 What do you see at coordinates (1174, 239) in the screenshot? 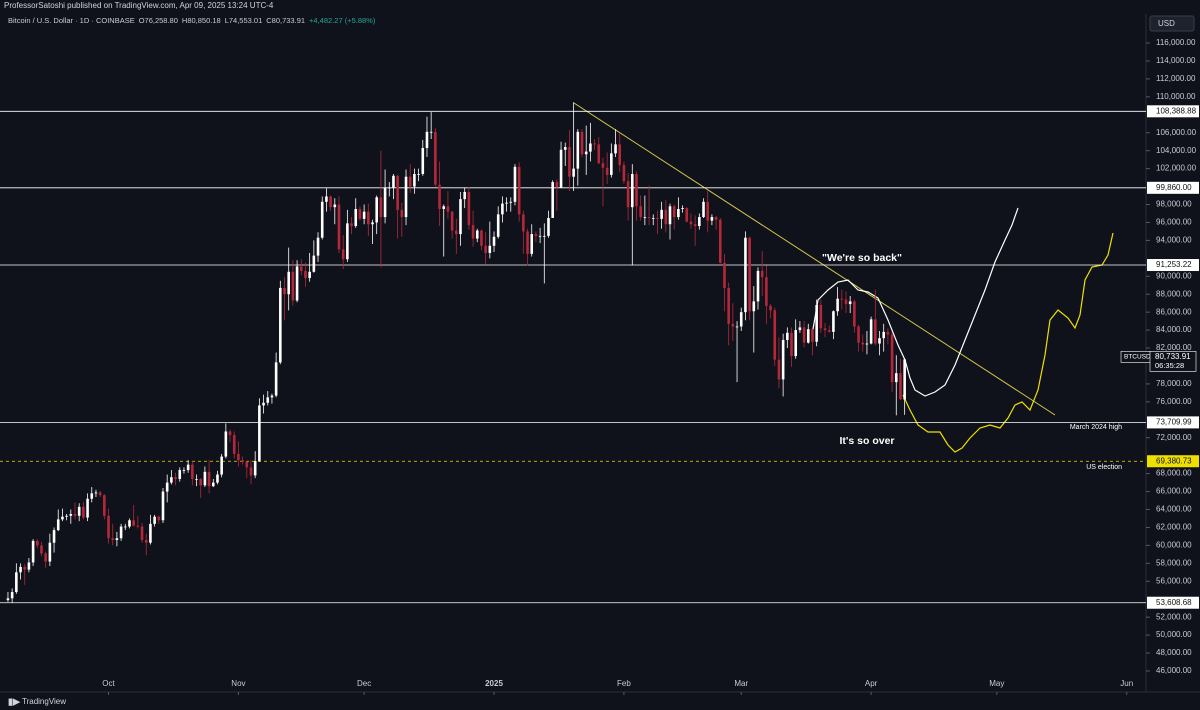
I see `y-tick-label: 94,000.00` at bounding box center [1174, 239].